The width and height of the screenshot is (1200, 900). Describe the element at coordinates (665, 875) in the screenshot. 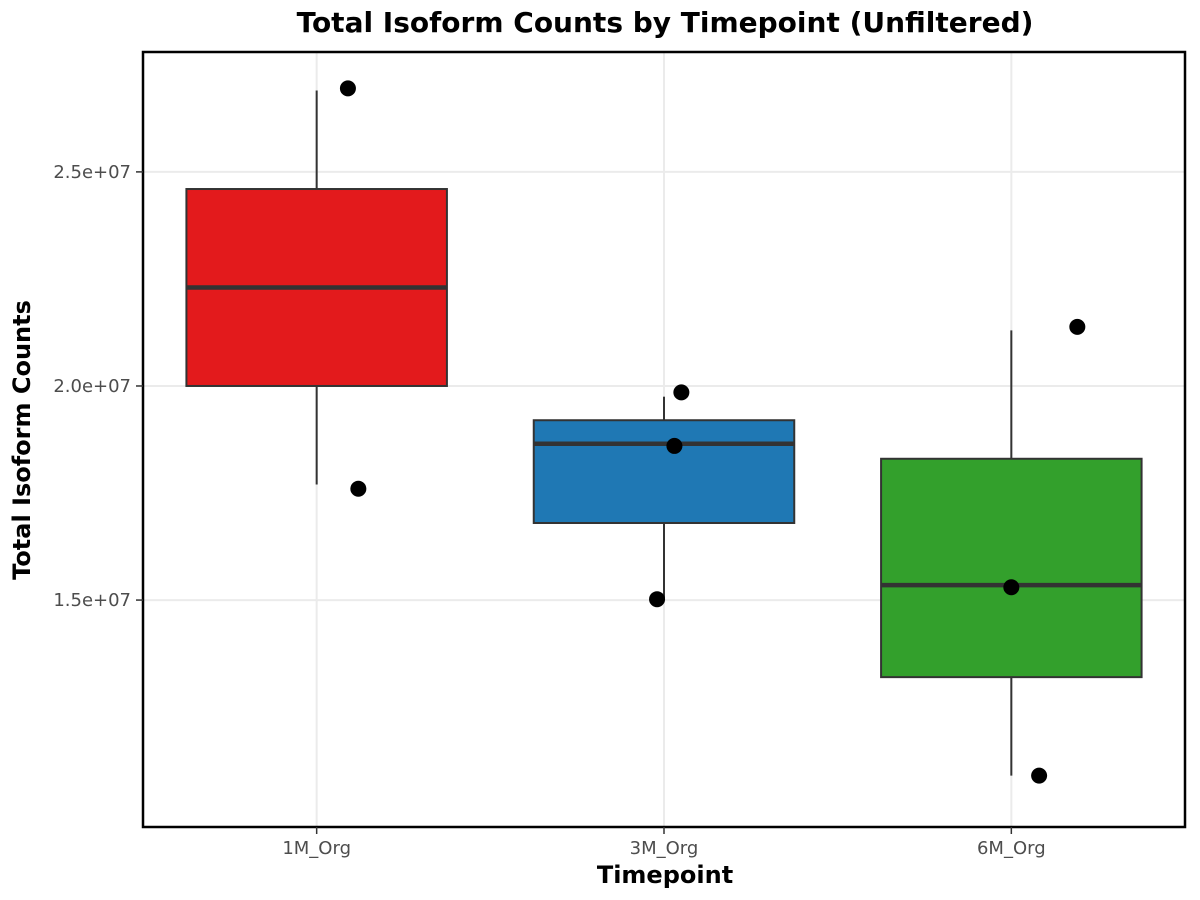

I see `x-axis-title: Timepoint` at that location.